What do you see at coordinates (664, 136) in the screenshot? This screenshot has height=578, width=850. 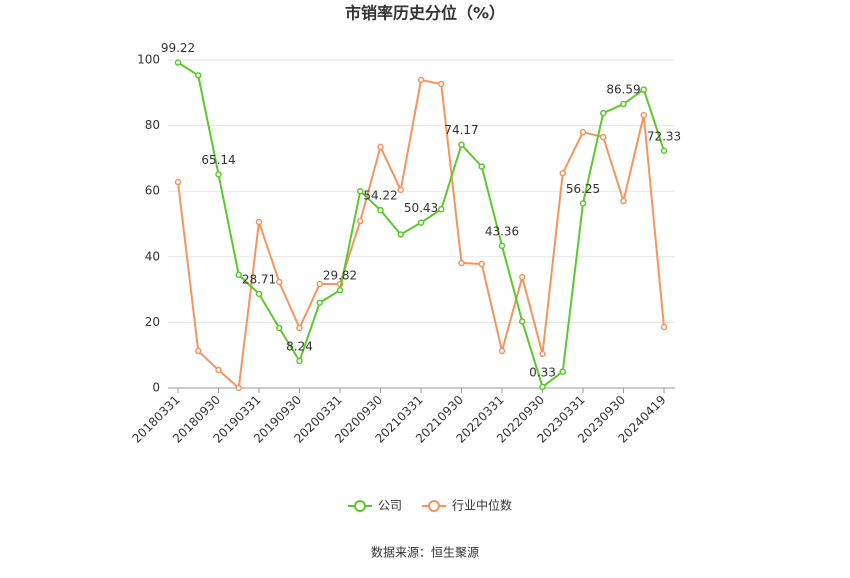 I see `data-label: 72.33` at bounding box center [664, 136].